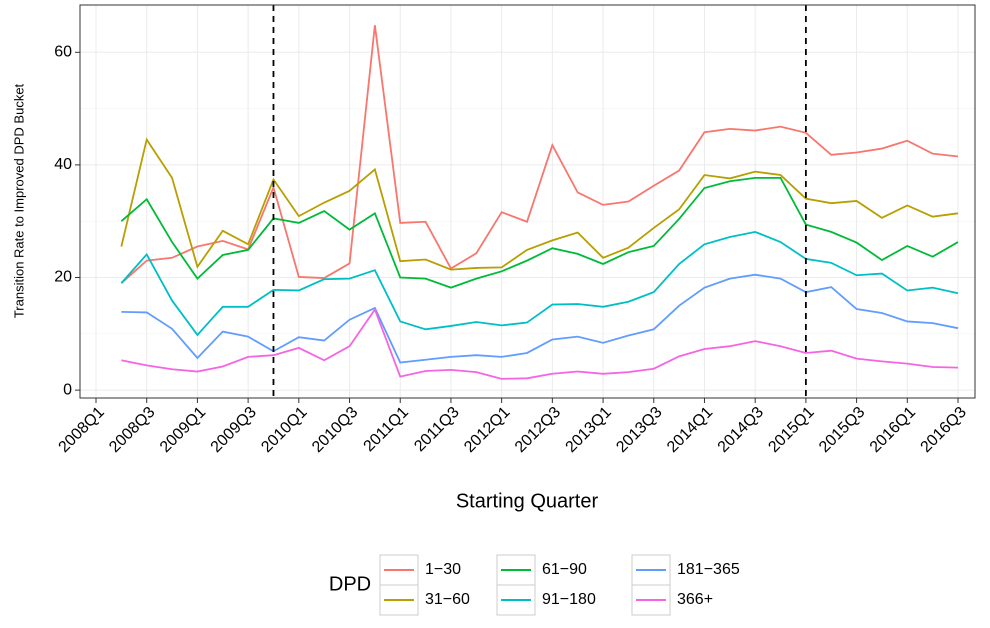 Image resolution: width=990 pixels, height=628 pixels. What do you see at coordinates (350, 584) in the screenshot?
I see `legend-title: DPD` at bounding box center [350, 584].